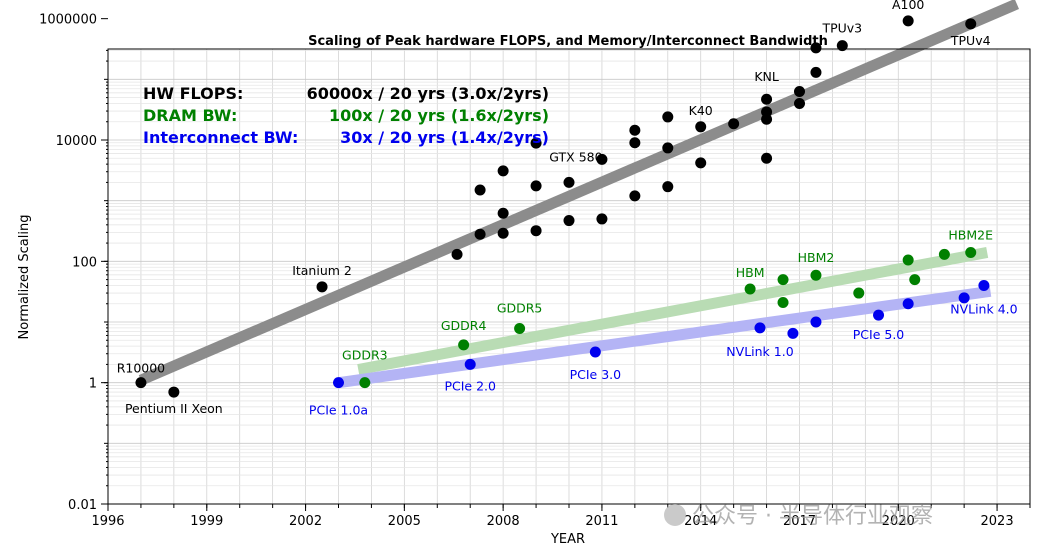 This screenshot has height=558, width=1057. I want to click on x-tick-label: 2023, so click(997, 521).